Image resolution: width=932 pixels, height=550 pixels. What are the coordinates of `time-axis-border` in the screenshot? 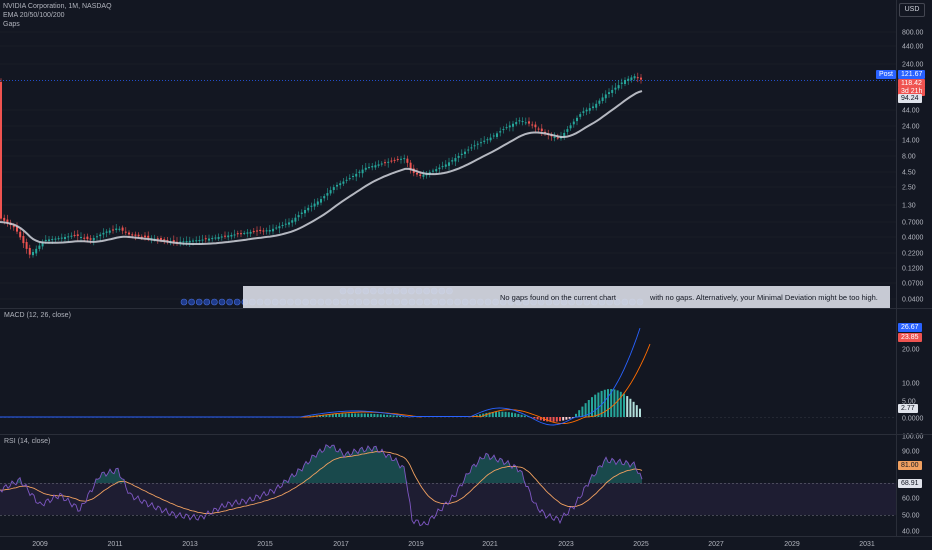 It's located at (466, 536).